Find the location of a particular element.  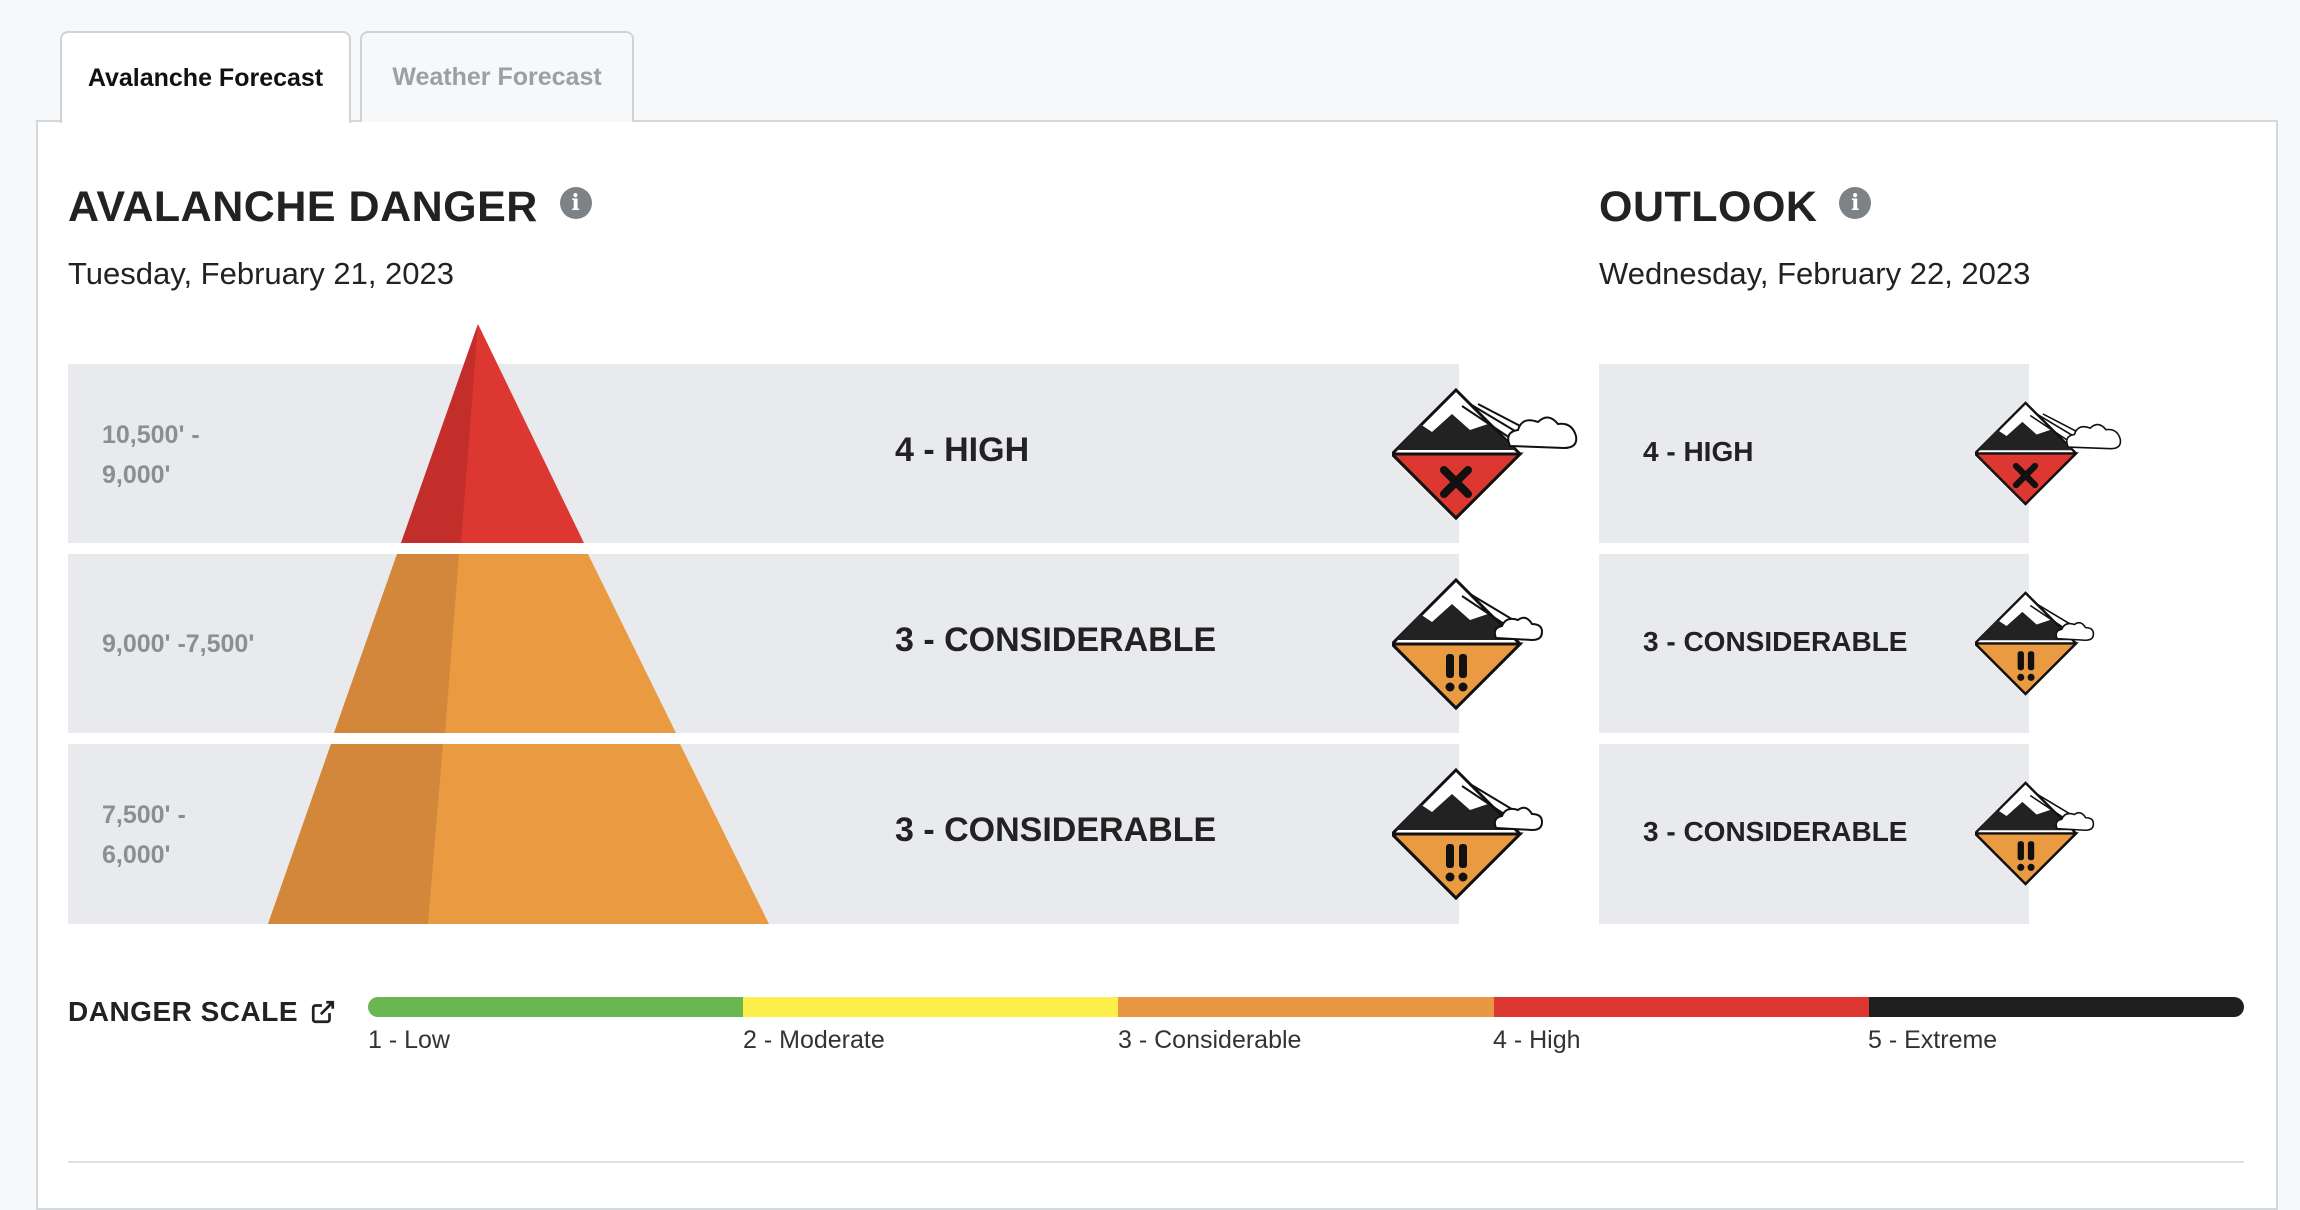

danger-level-upper: 4 - HIGH is located at coordinates (962, 450).